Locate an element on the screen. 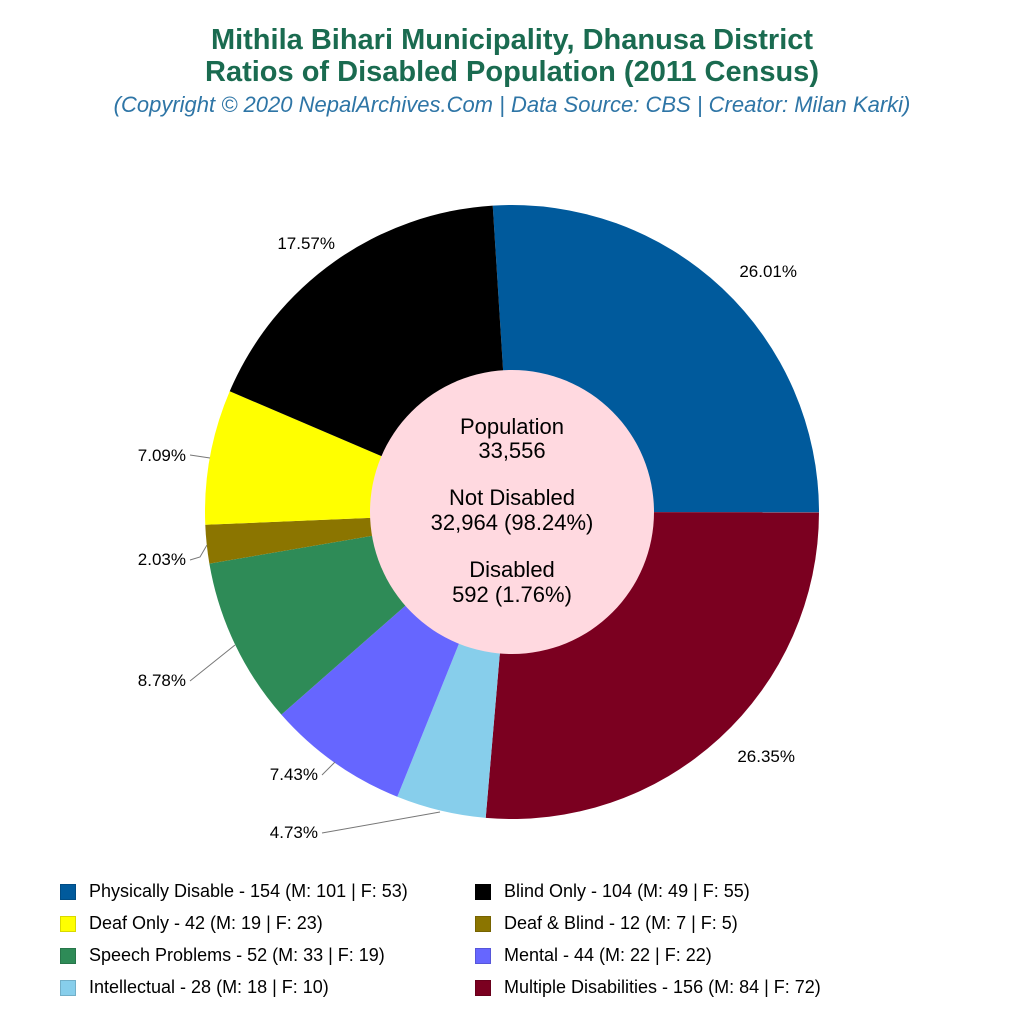  slice-percentage-label: 17.57% is located at coordinates (306, 243).